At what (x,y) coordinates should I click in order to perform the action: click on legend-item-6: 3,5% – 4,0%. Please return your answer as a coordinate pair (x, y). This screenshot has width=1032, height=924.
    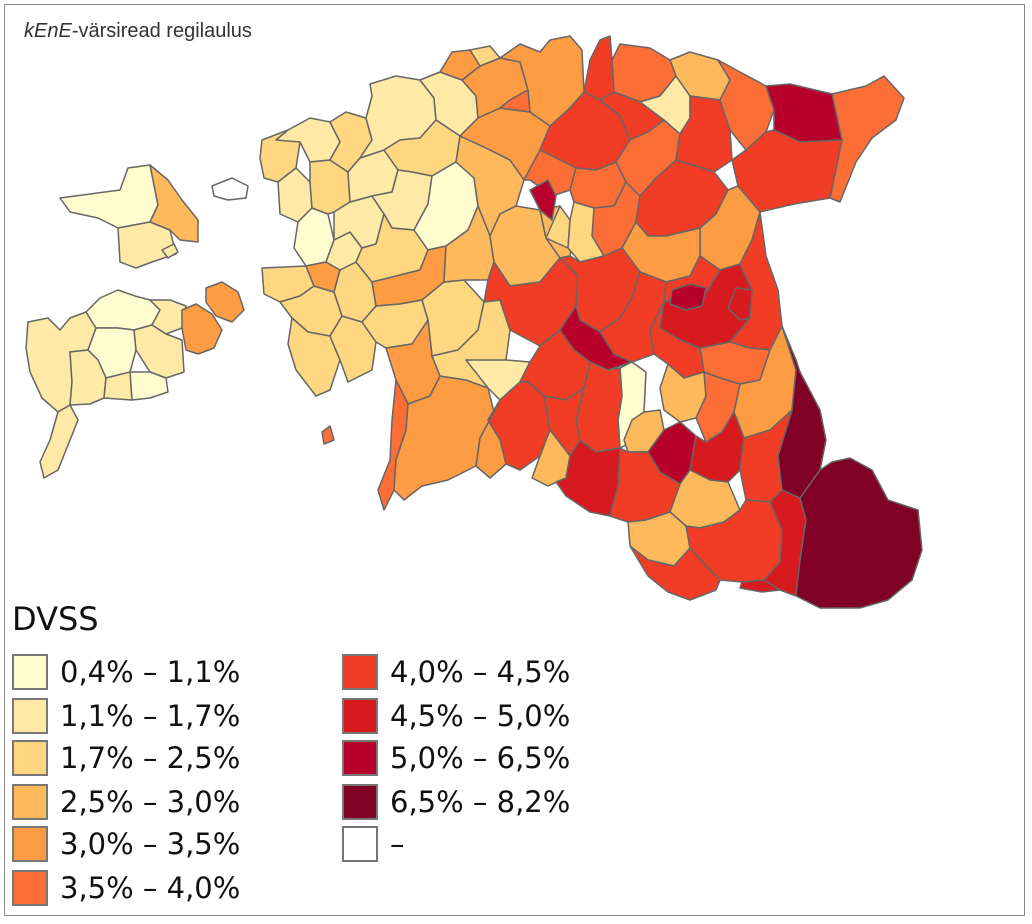
    Looking at the image, I should click on (126, 888).